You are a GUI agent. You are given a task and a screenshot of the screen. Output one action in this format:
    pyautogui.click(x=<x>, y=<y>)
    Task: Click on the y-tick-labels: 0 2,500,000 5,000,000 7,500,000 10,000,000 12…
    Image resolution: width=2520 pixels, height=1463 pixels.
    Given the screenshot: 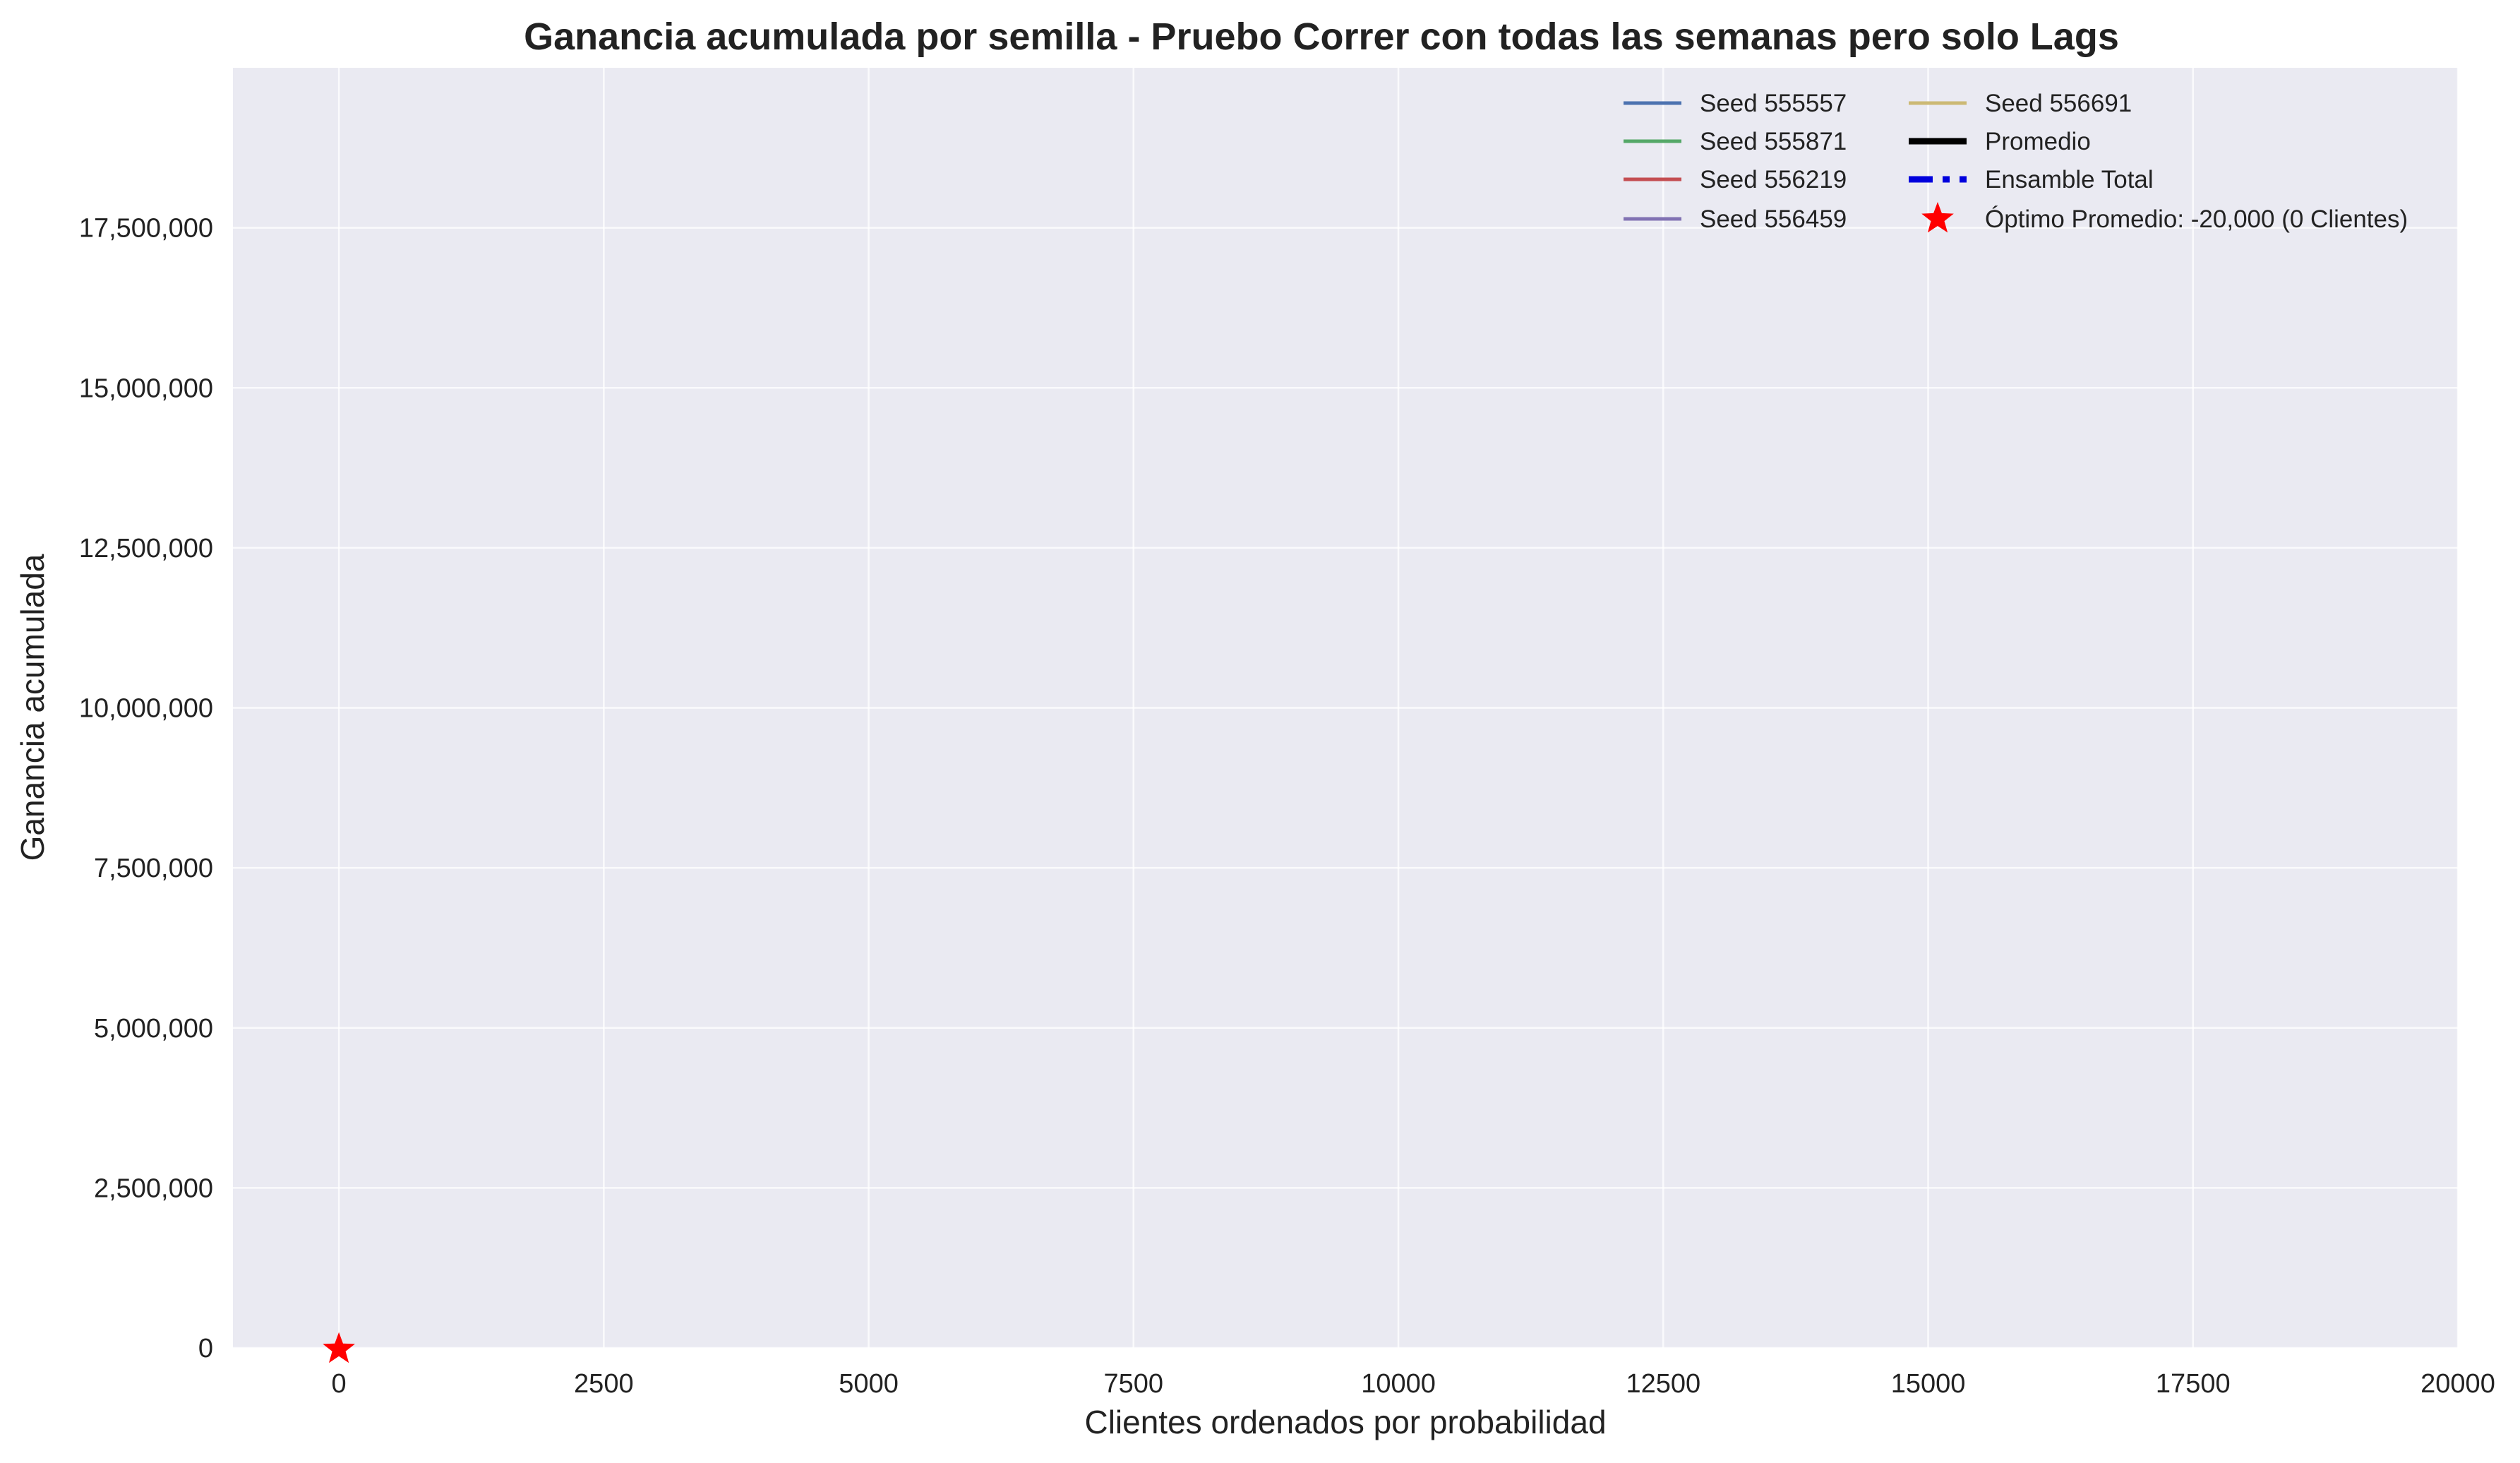 What is the action you would take?
    pyautogui.click(x=146, y=788)
    